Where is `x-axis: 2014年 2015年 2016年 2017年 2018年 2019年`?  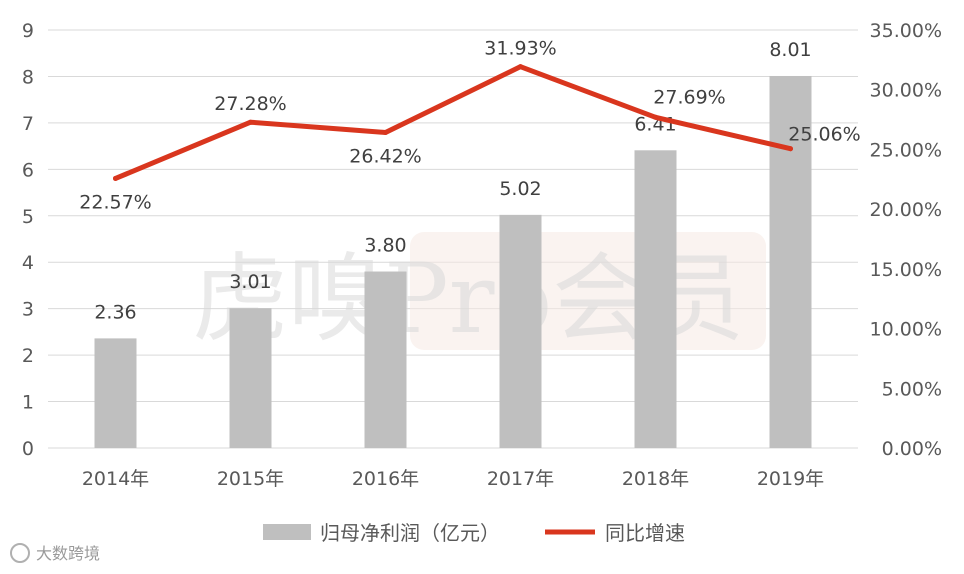
x-axis: 2014年 2015年 2016年 2017年 2018年 2019年 is located at coordinates (453, 479).